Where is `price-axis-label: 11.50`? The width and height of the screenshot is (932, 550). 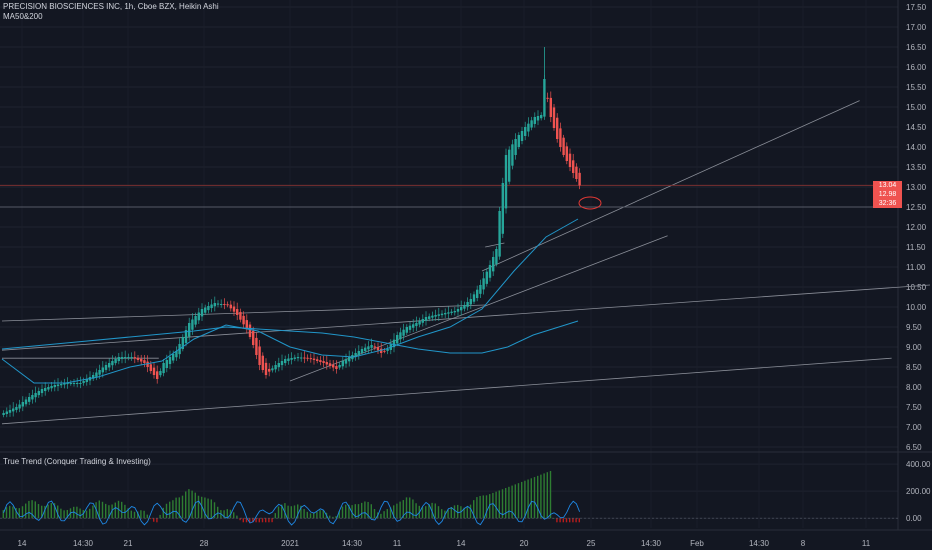 price-axis-label: 11.50 is located at coordinates (916, 247).